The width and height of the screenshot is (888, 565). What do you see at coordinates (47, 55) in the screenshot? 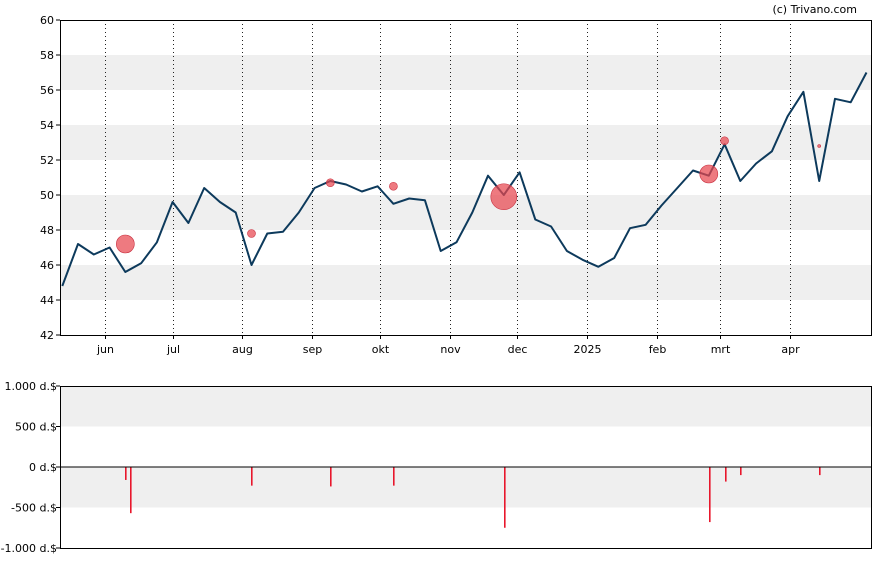
I see `y-tick-label: 58` at bounding box center [47, 55].